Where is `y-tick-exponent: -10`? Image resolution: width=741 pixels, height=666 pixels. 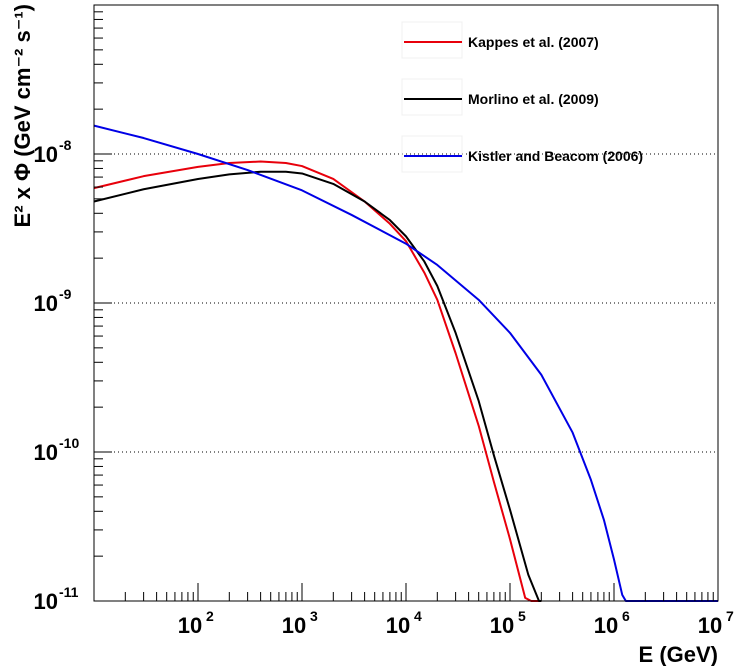
y-tick-exponent: -10 is located at coordinates (69, 443).